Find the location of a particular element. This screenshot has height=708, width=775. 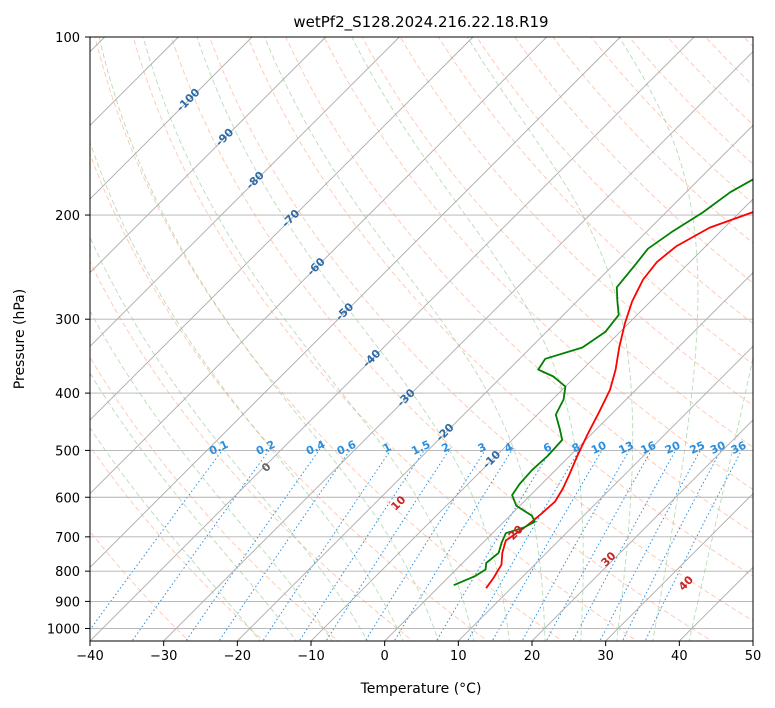

moist-adiabat-label: 20 is located at coordinates (516, 533).